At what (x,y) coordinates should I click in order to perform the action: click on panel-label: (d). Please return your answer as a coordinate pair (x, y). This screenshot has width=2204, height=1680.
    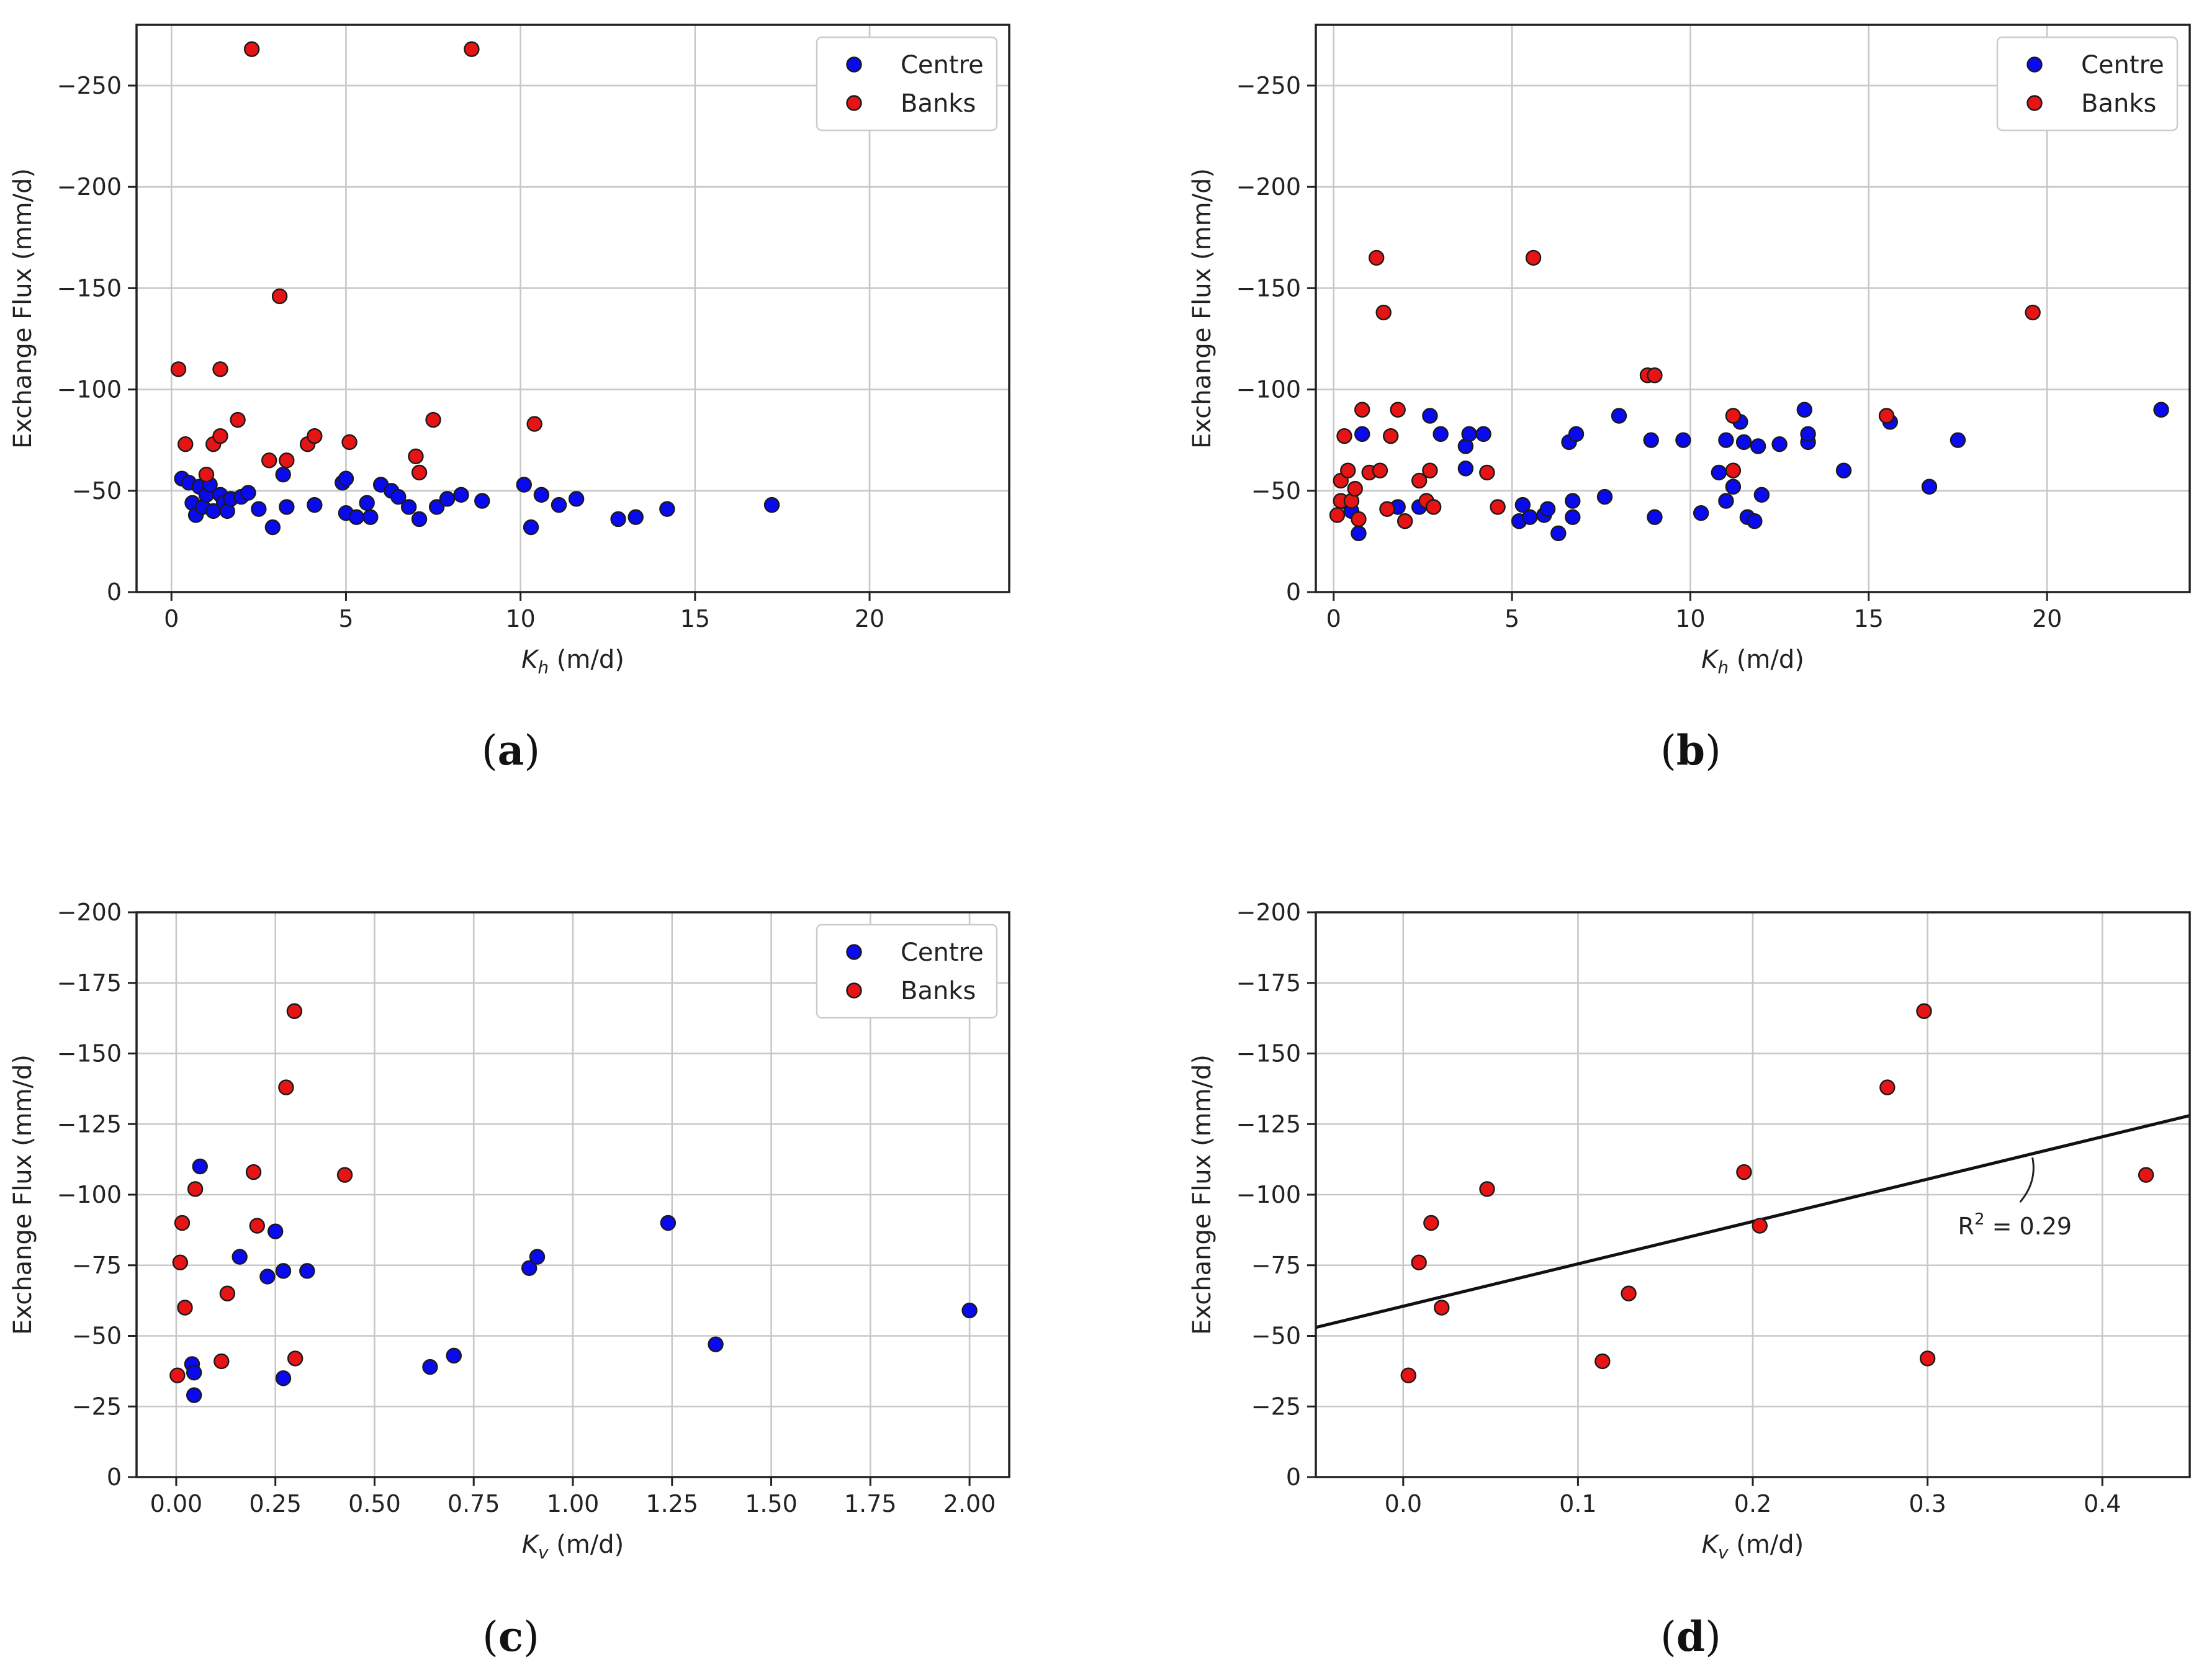
    Looking at the image, I should click on (1690, 1636).